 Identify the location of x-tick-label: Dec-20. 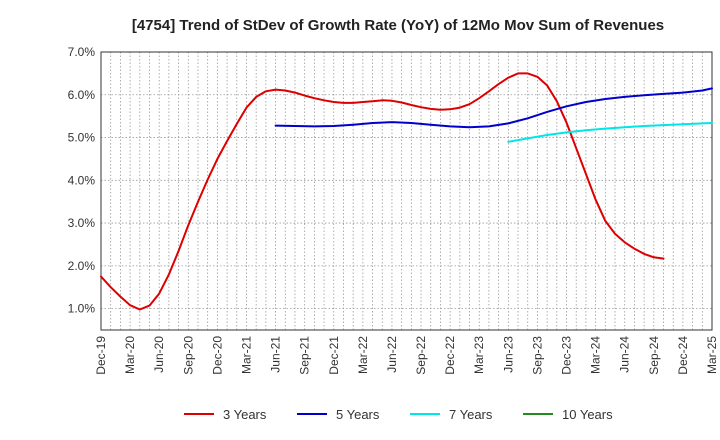
(217, 355).